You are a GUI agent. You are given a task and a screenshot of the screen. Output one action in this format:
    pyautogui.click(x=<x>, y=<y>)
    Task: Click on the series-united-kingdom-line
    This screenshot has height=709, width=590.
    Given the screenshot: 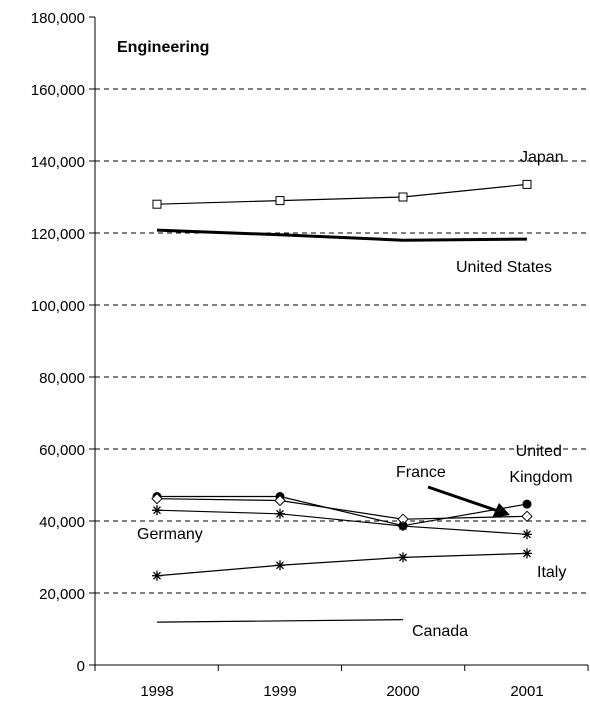 What is the action you would take?
    pyautogui.click(x=342, y=511)
    